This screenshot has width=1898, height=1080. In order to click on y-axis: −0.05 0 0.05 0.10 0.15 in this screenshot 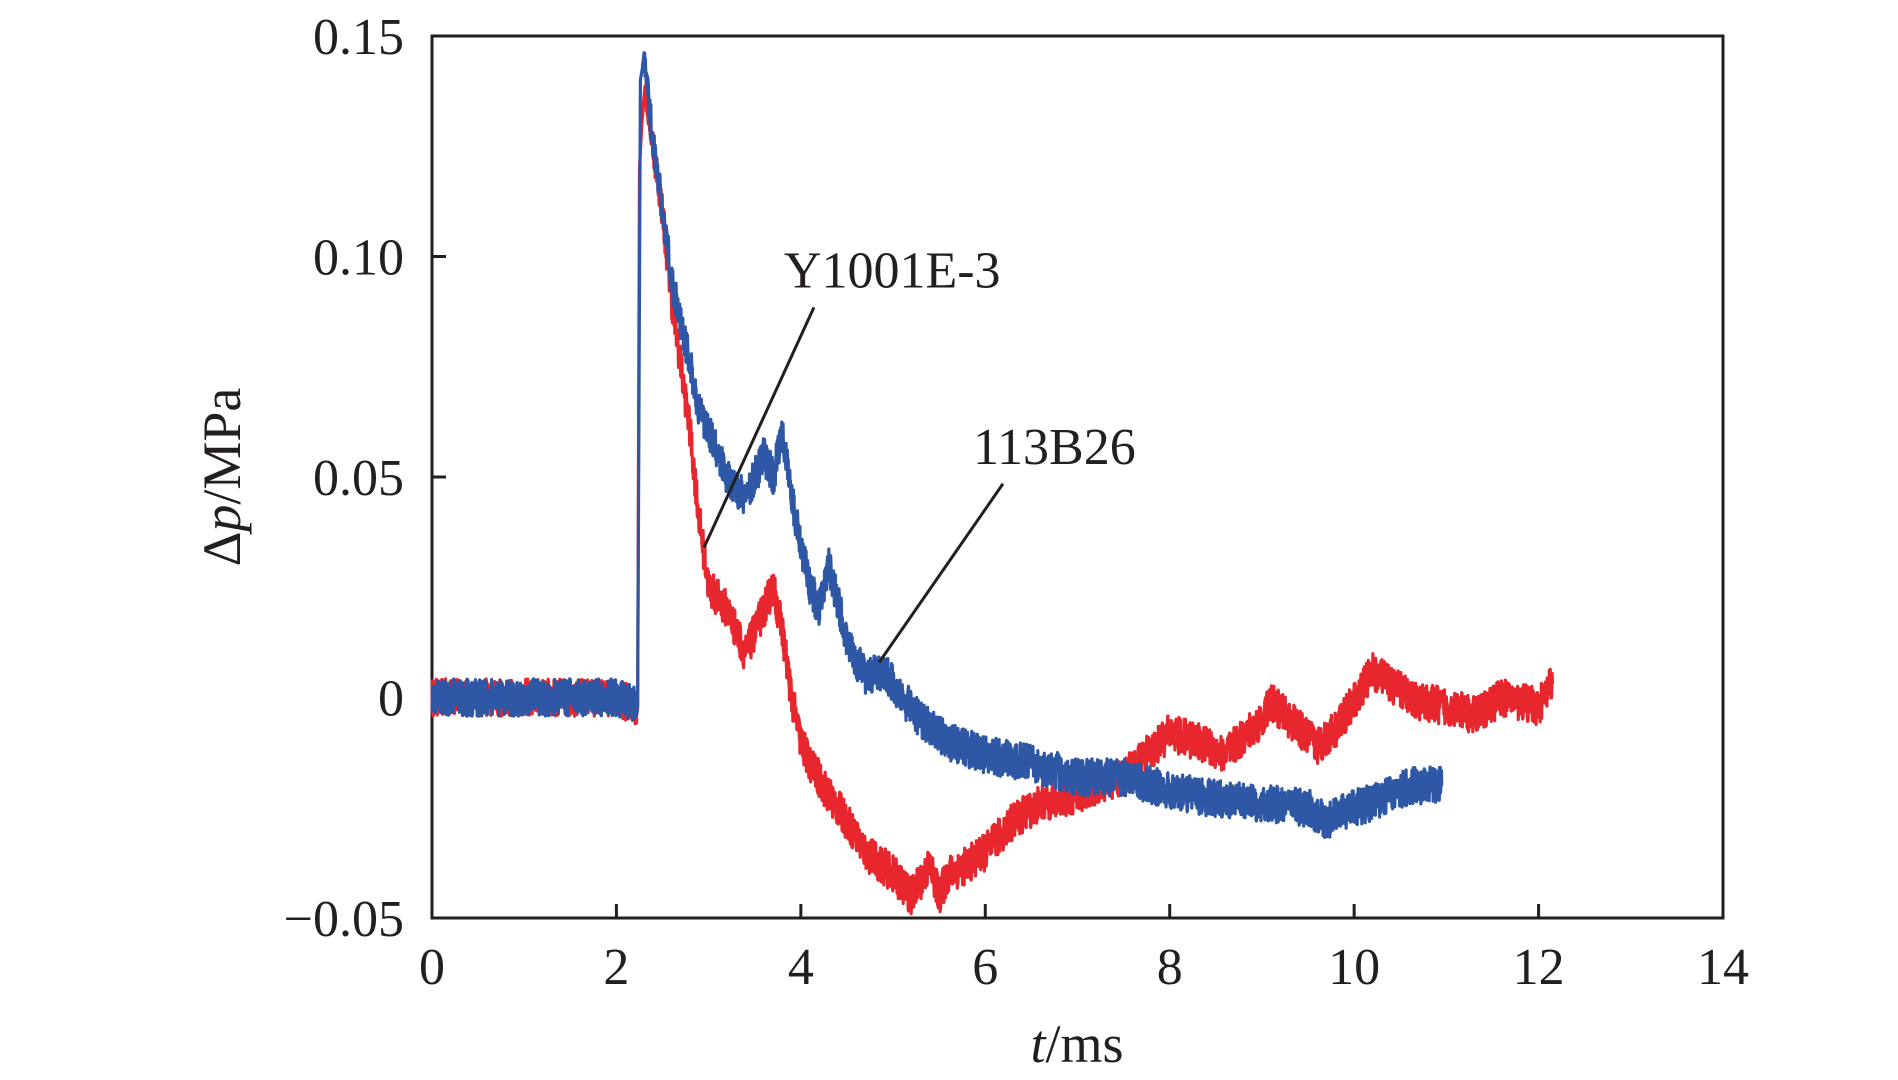, I will do `click(365, 478)`.